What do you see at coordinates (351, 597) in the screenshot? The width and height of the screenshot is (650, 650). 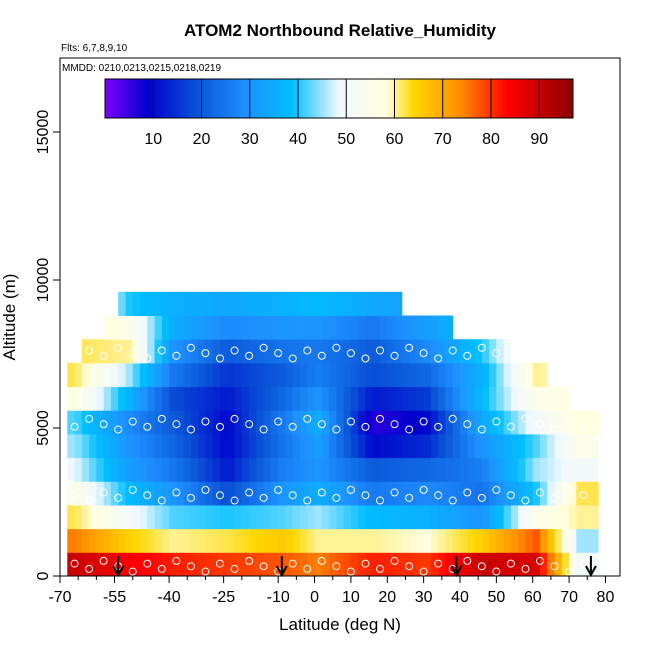 I see `x-tick-label: 10` at bounding box center [351, 597].